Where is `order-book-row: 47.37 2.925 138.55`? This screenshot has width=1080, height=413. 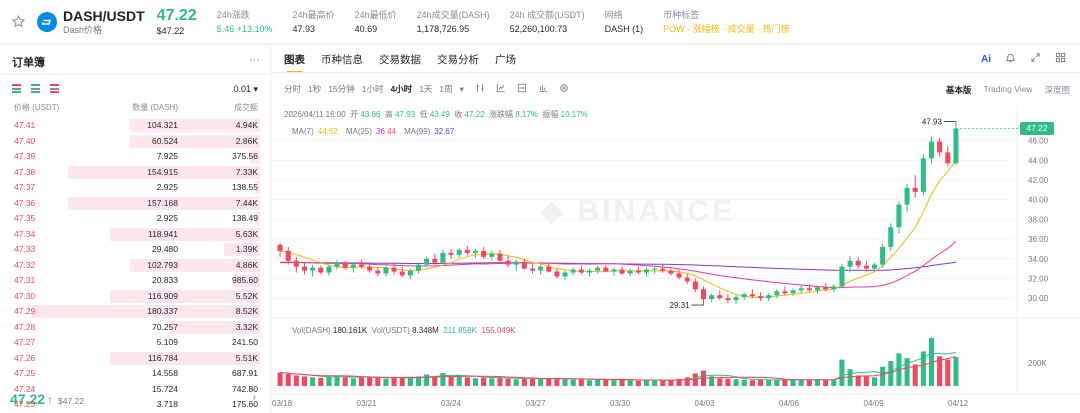
order-book-row: 47.37 2.925 138.55 is located at coordinates (135, 188).